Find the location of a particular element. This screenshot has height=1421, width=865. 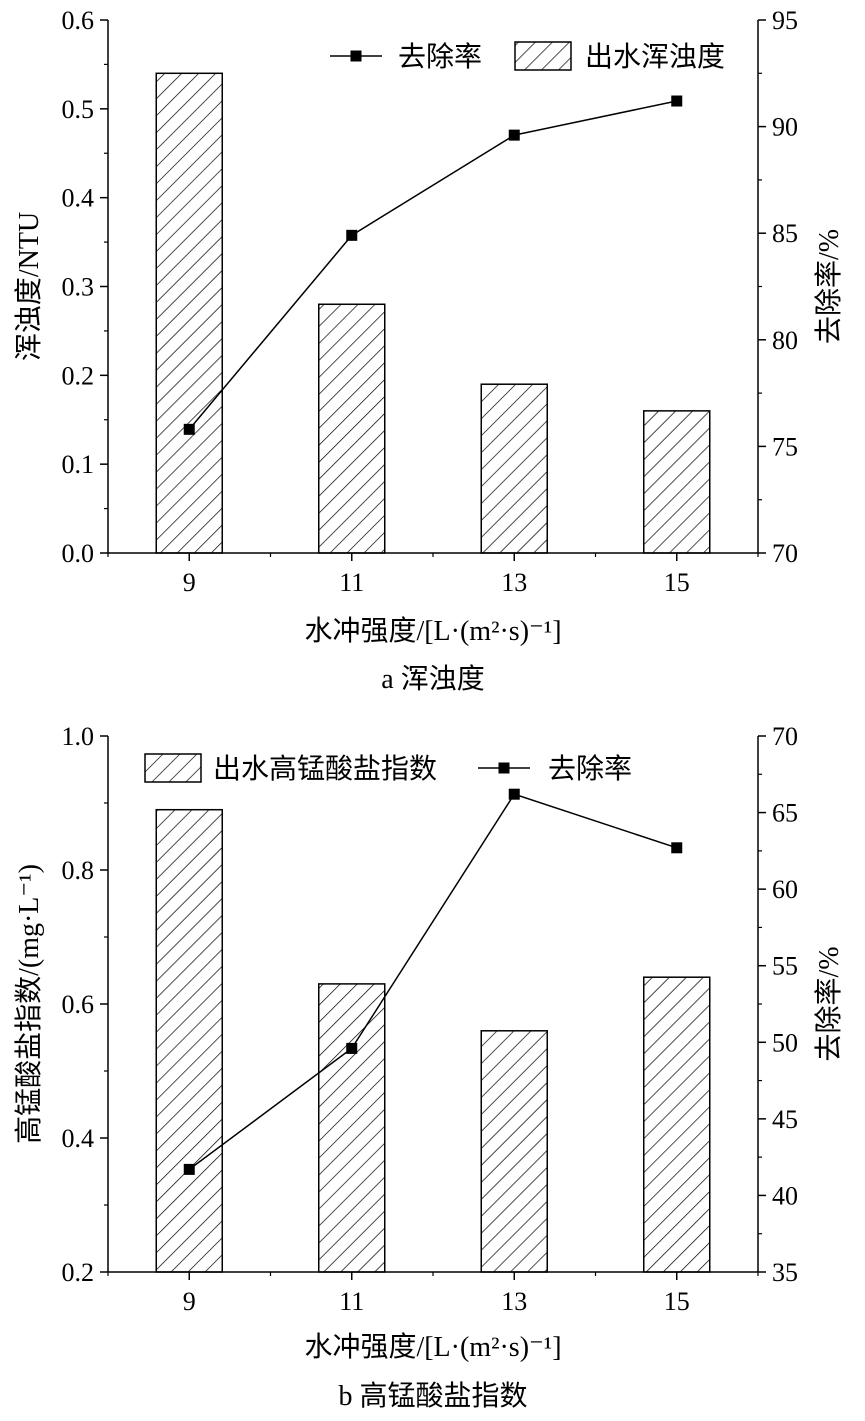

y2-tick-label: 35 is located at coordinates (785, 1272).